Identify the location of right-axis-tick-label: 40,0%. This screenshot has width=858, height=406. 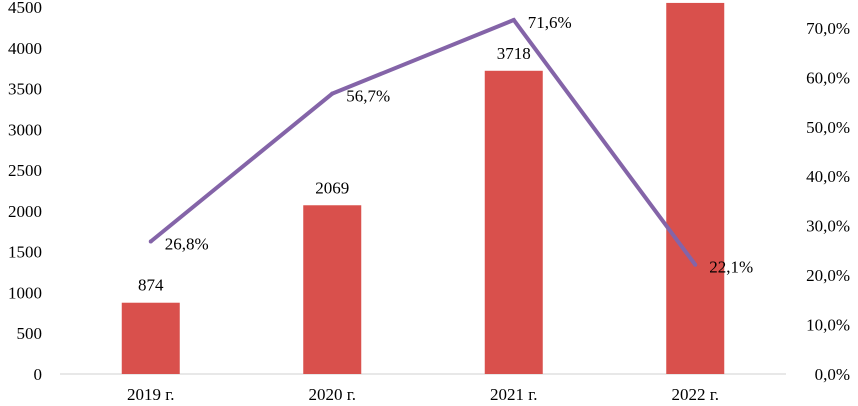
(828, 176).